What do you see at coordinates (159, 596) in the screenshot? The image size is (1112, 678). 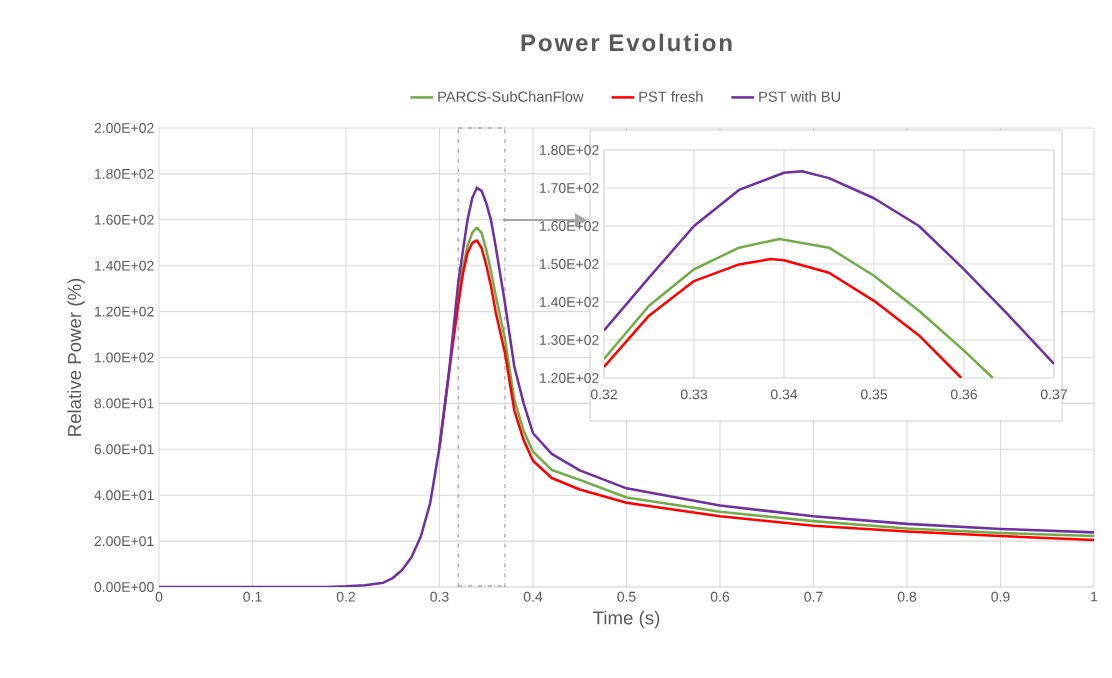 I see `x-tick-label: 0` at bounding box center [159, 596].